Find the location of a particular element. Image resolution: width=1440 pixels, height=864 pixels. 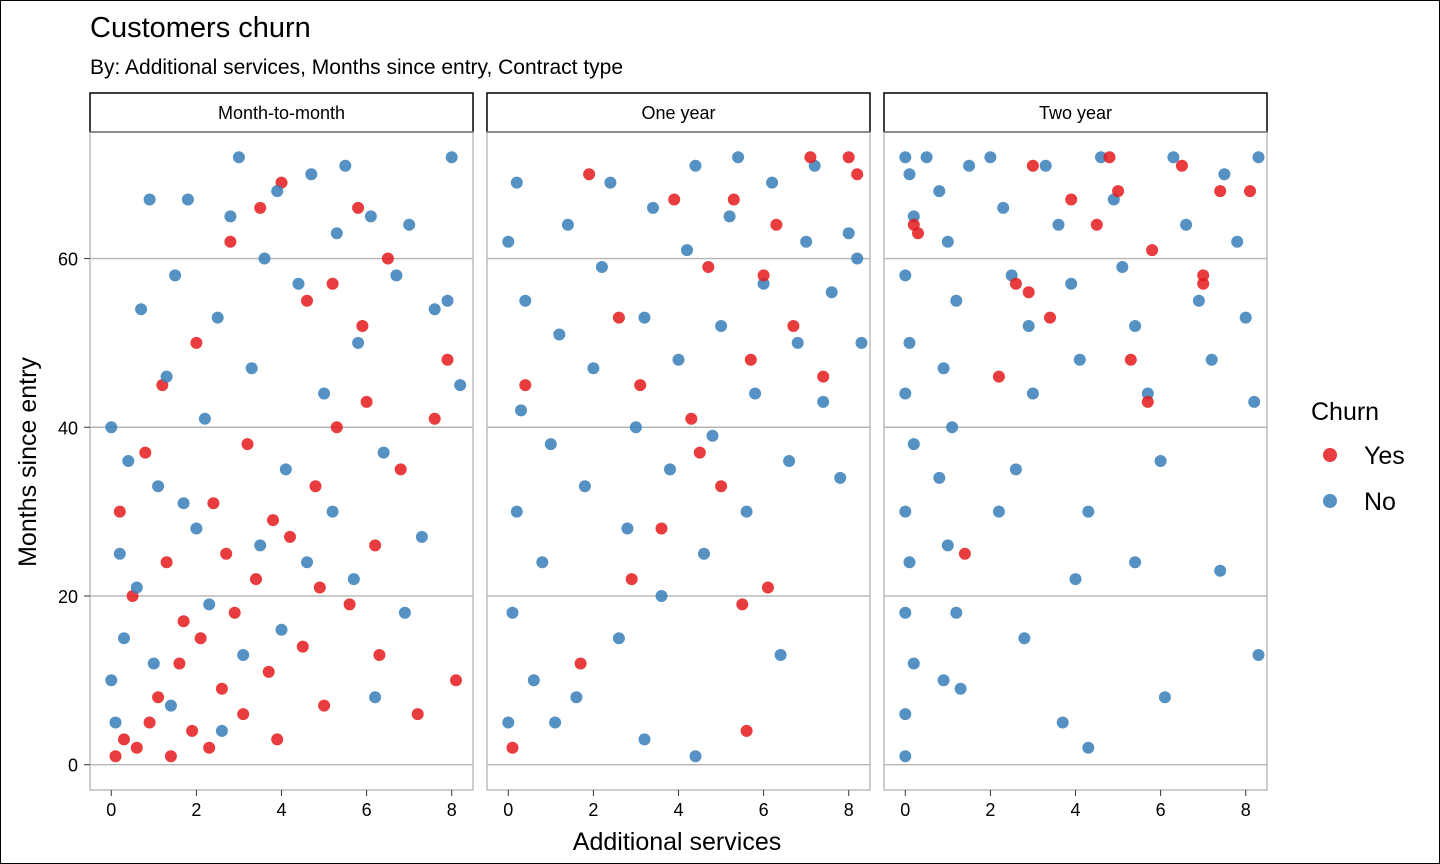

legend-title: Churn is located at coordinates (1345, 412).